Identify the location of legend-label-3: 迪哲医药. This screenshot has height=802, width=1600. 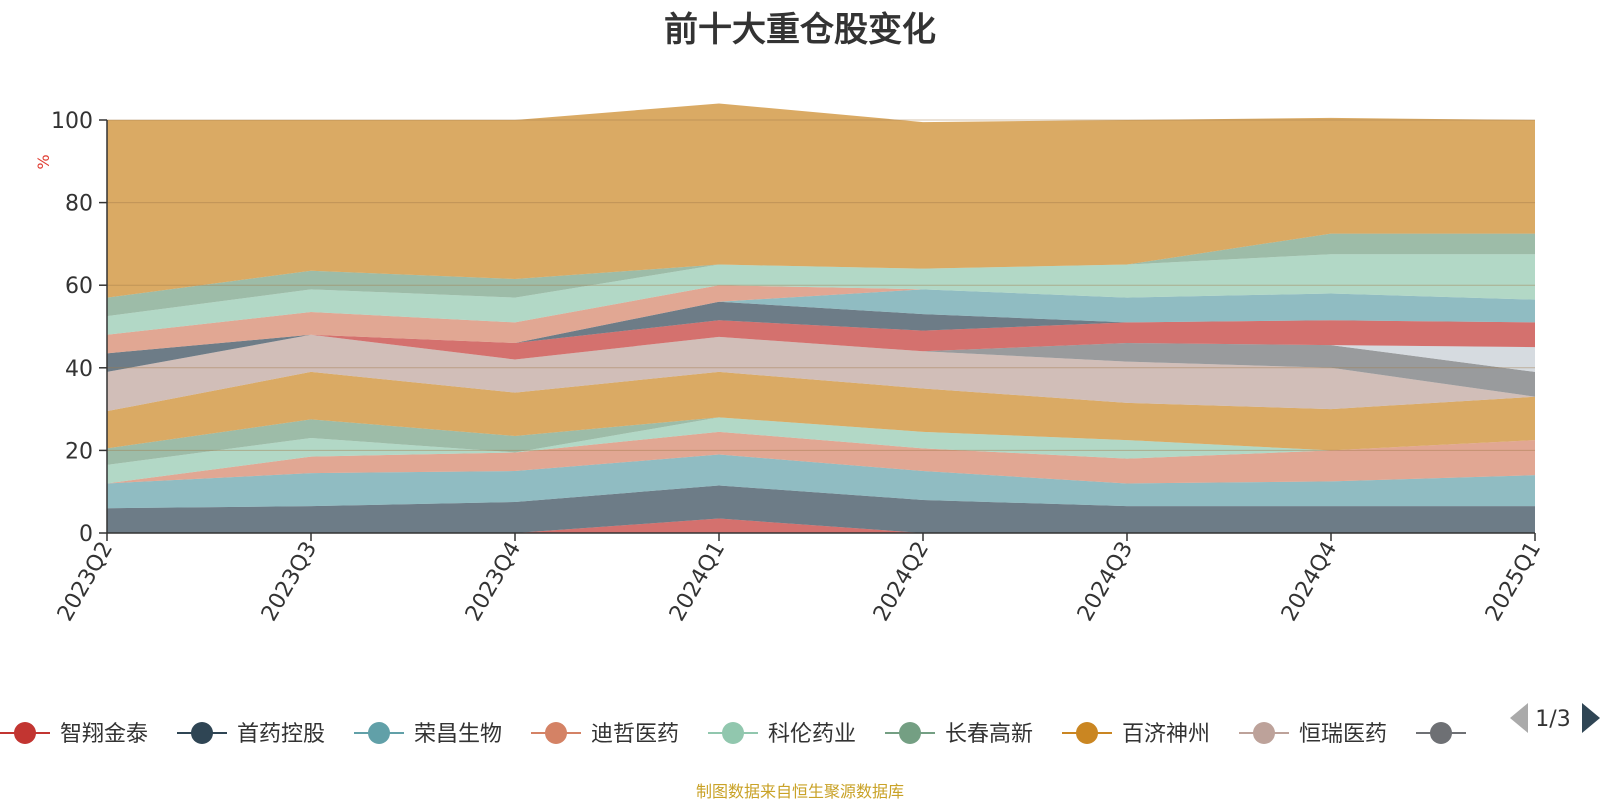
(635, 734).